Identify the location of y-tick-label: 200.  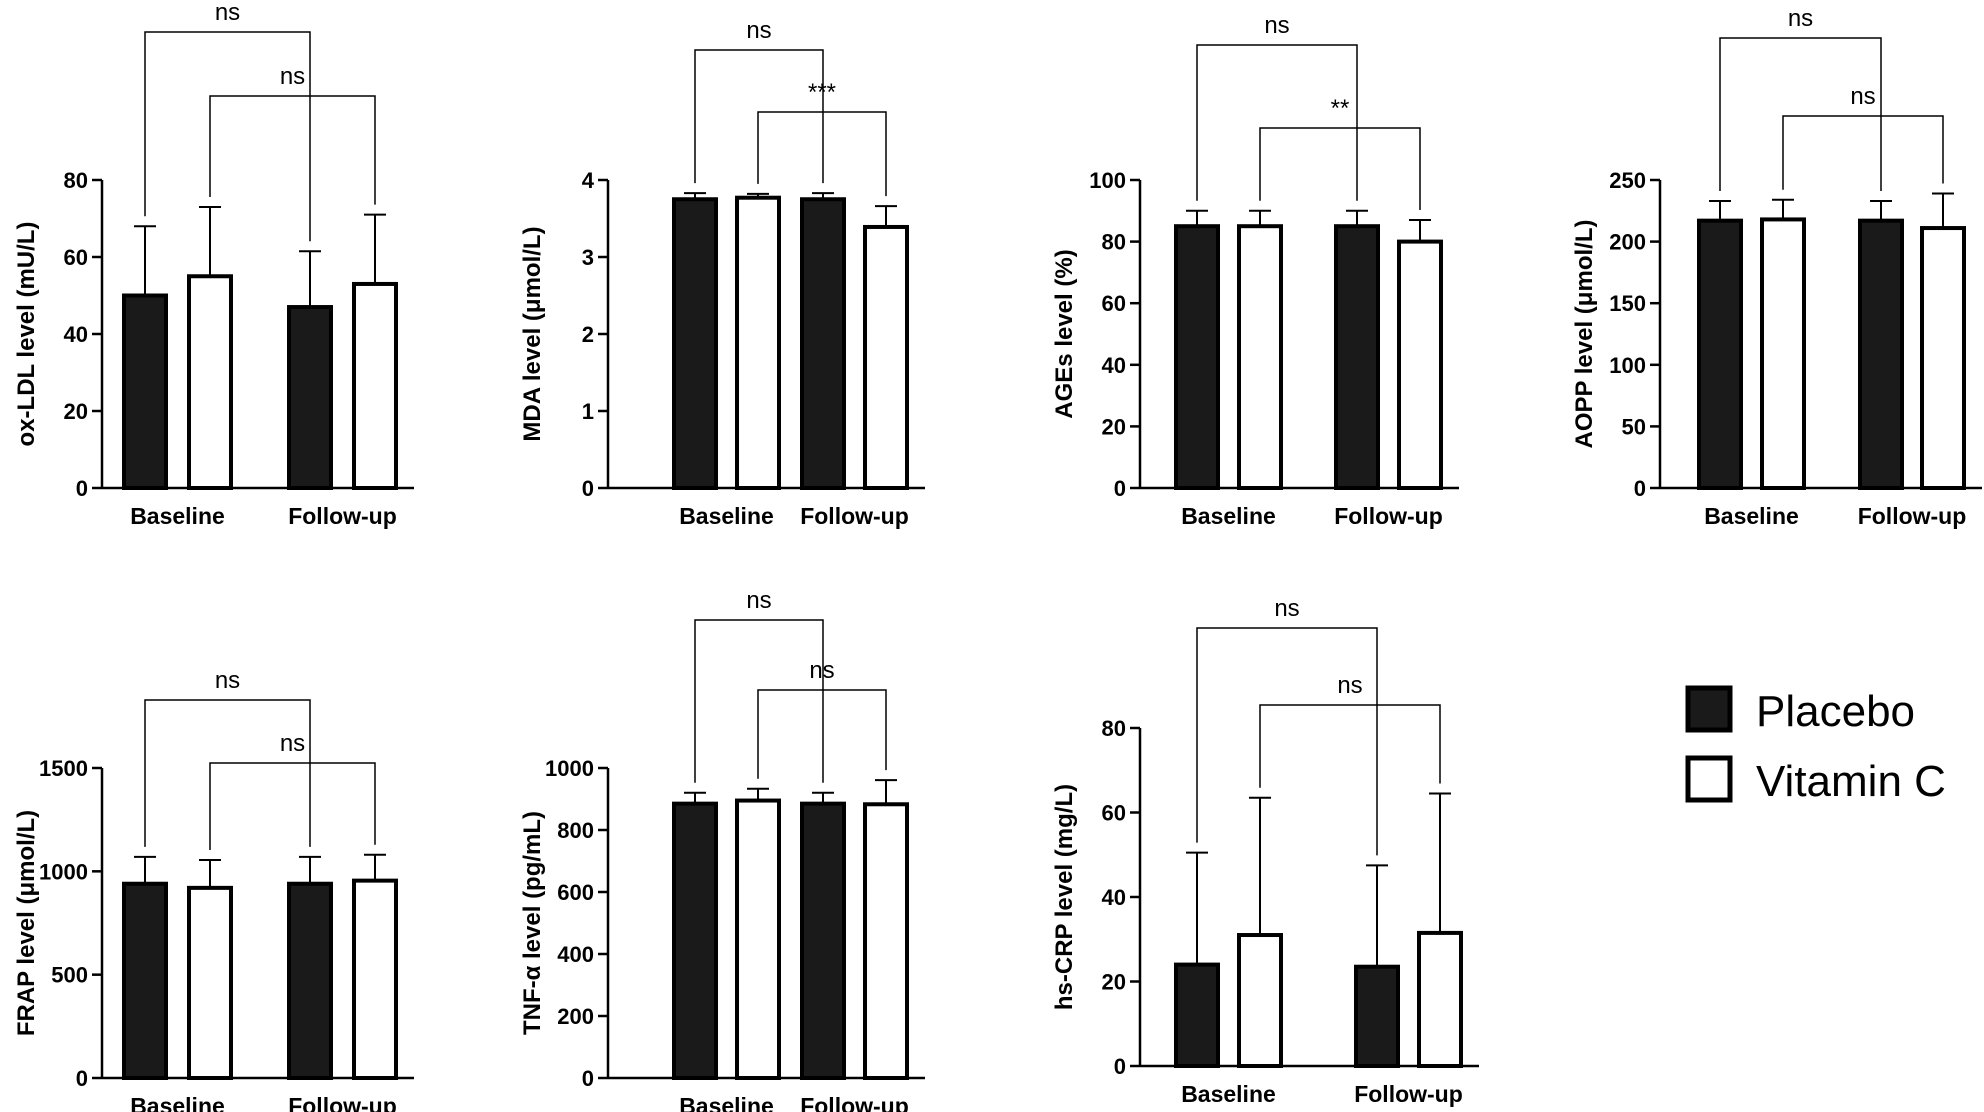
(1627, 242).